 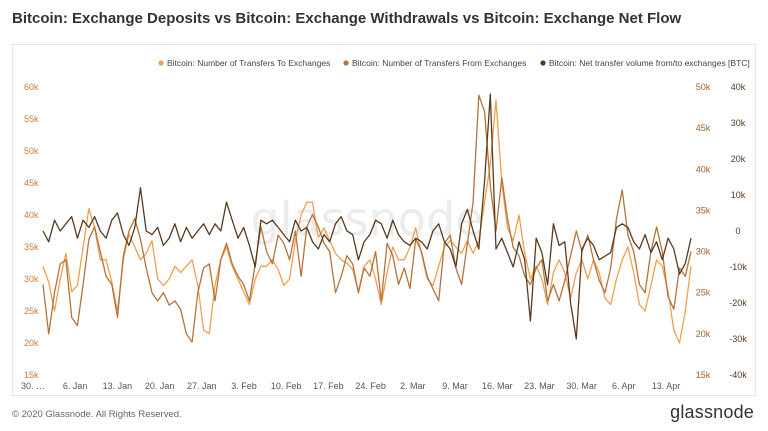 I want to click on right-inner-axis-tick: 30k, so click(x=703, y=252).